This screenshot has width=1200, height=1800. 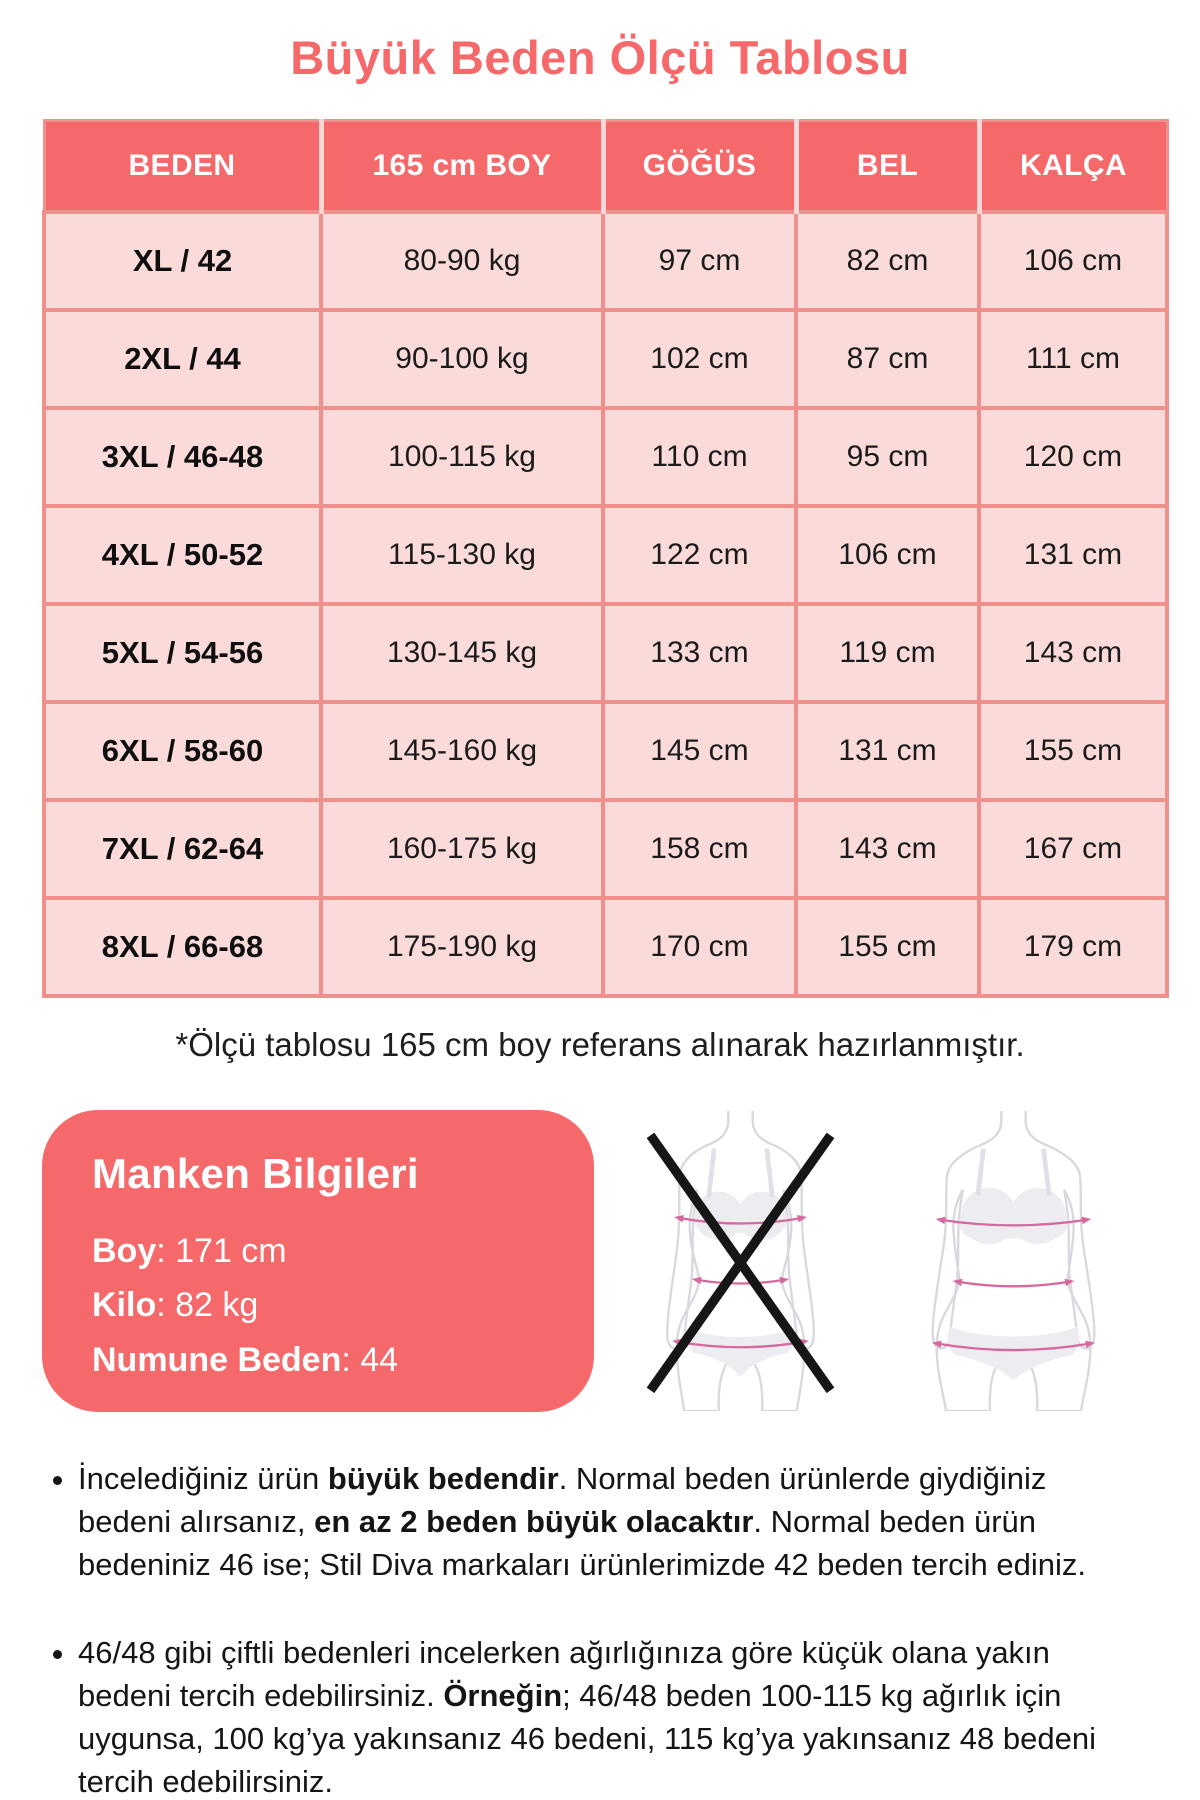 I want to click on model-weight-value: : 82 kg, so click(x=207, y=1305).